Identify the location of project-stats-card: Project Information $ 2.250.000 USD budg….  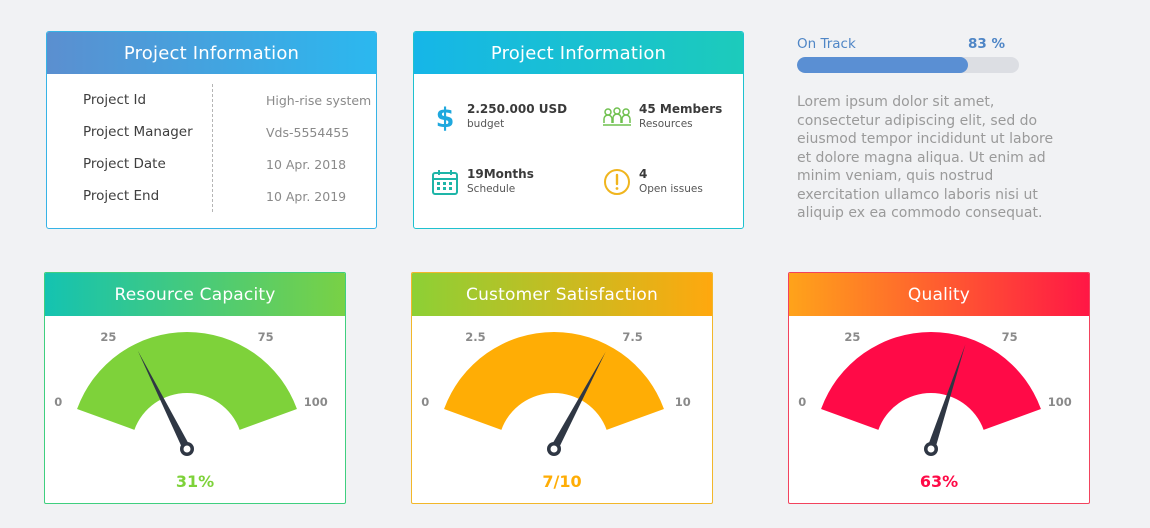
(578, 130).